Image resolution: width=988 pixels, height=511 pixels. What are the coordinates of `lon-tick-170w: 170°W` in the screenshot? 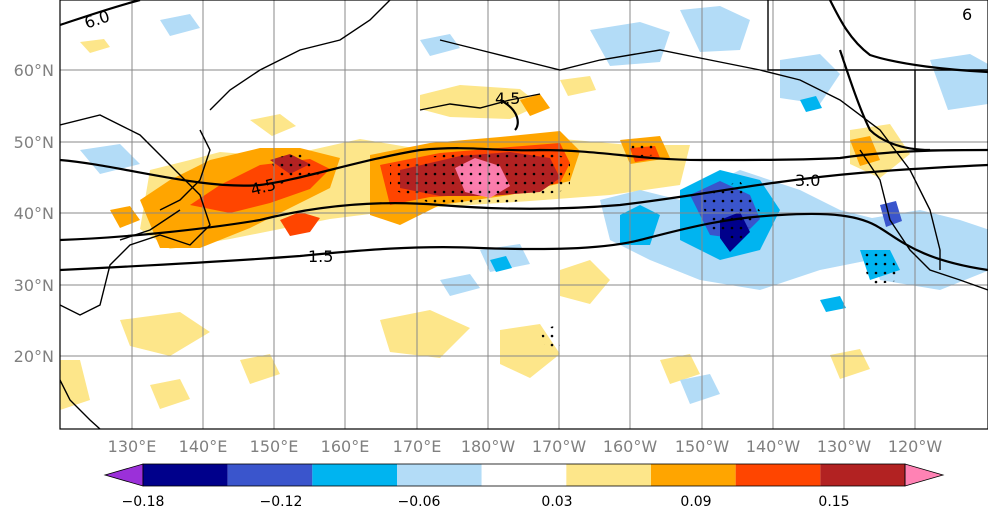 It's located at (559, 446).